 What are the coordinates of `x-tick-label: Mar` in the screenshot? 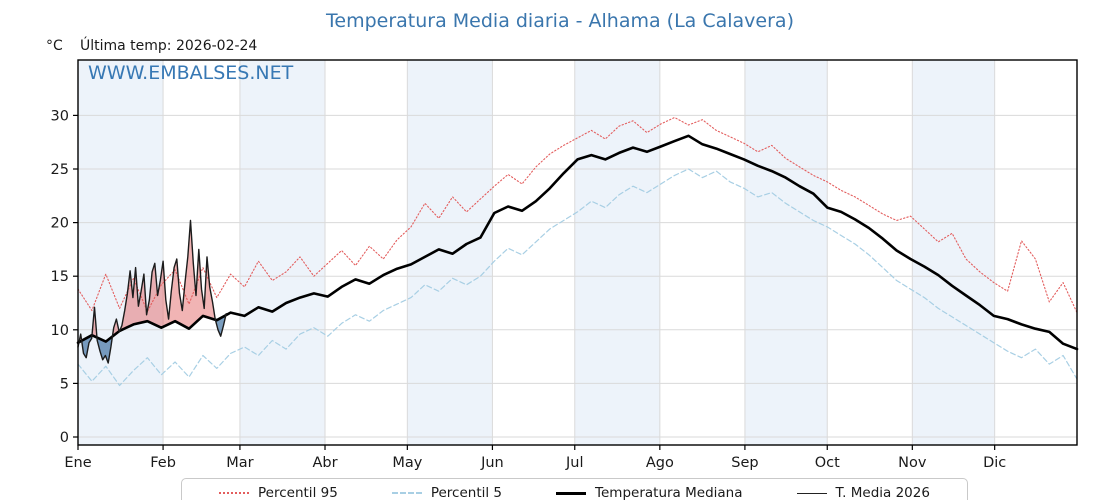 It's located at (239, 463).